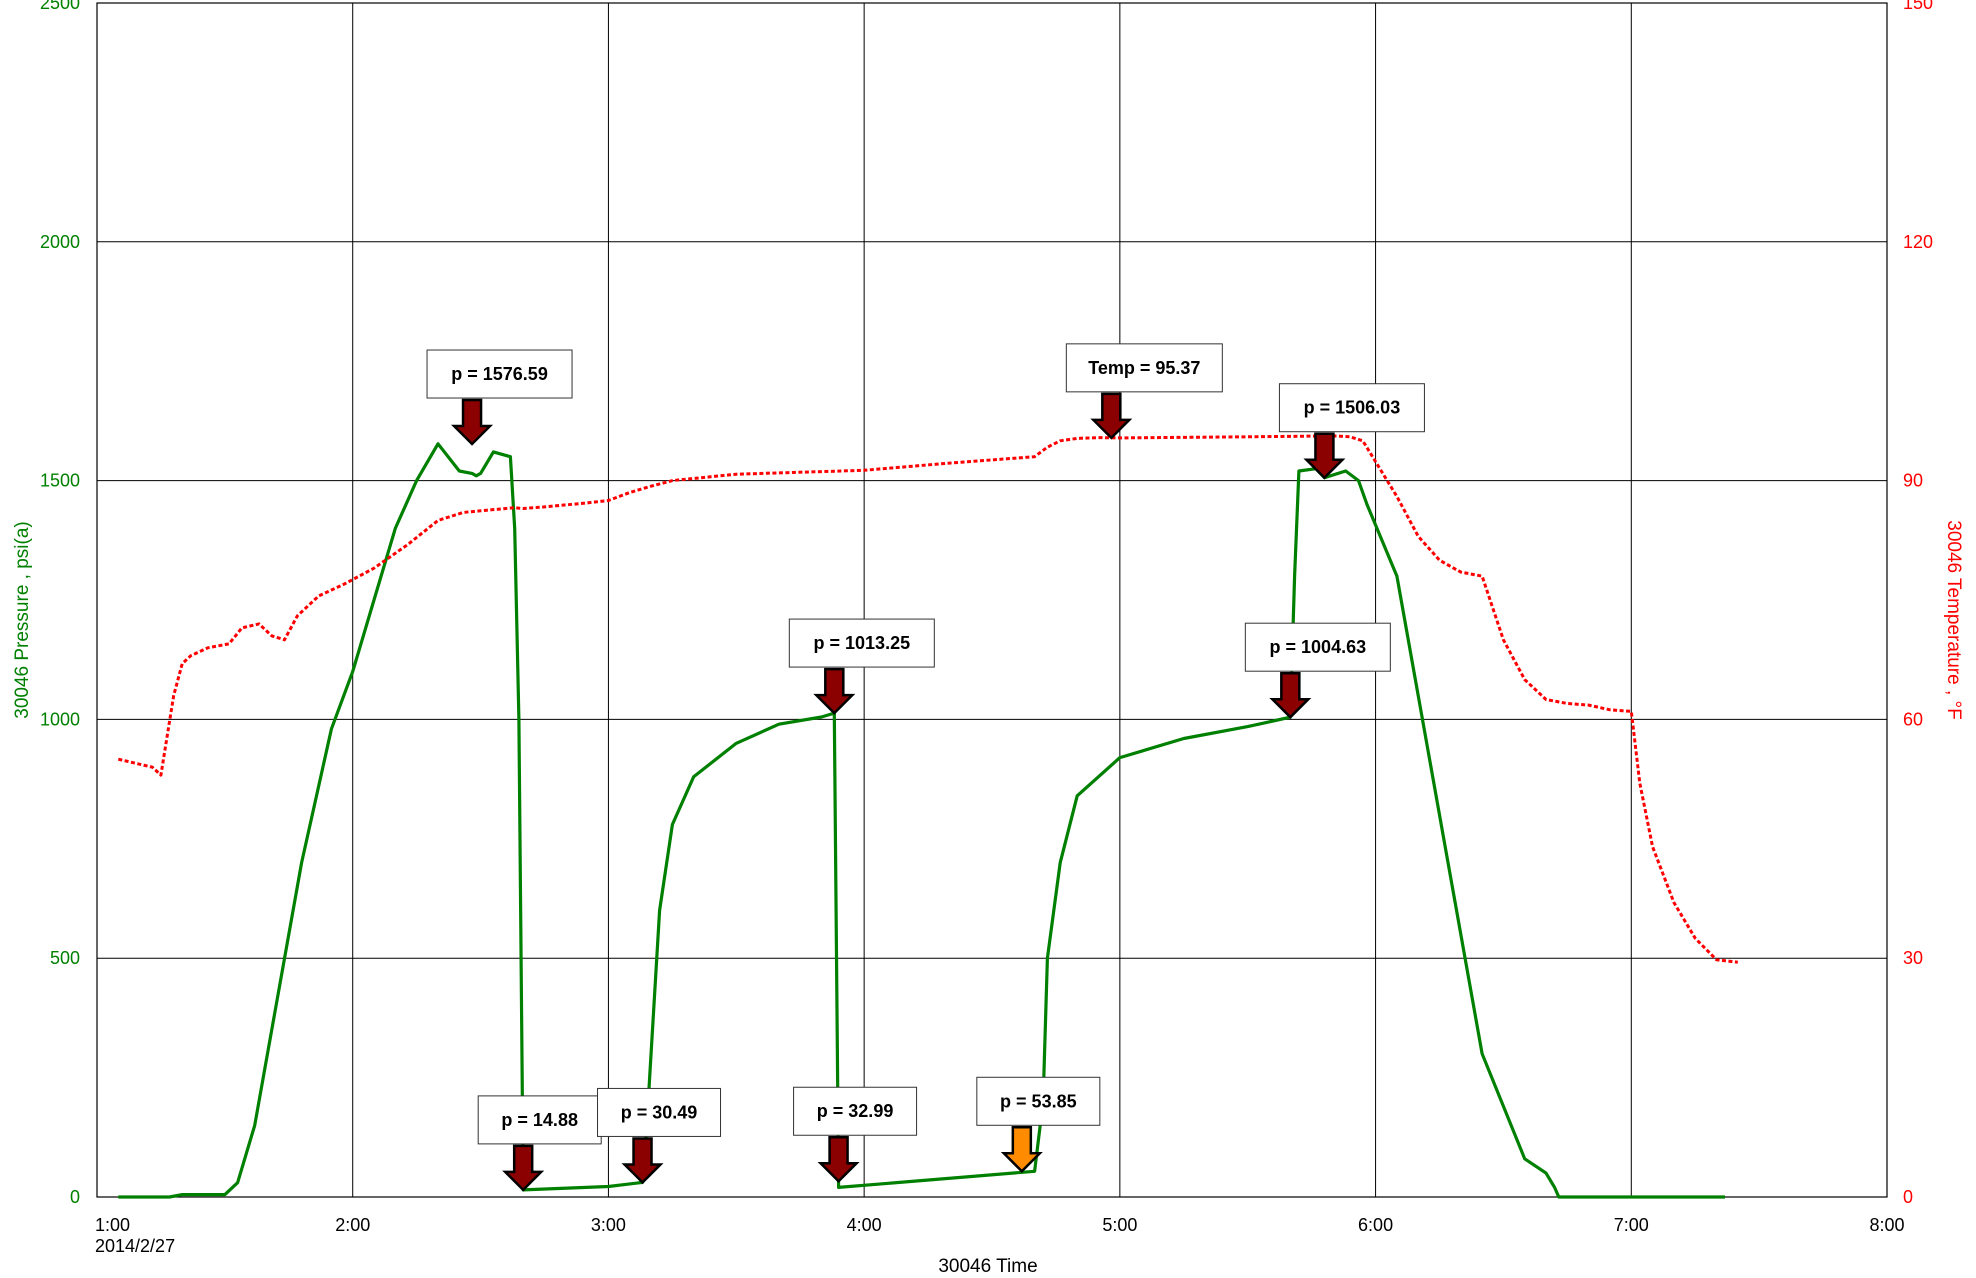 Image resolution: width=1976 pixels, height=1278 pixels. What do you see at coordinates (1918, 6) in the screenshot?
I see `y-right-tick-label: 150` at bounding box center [1918, 6].